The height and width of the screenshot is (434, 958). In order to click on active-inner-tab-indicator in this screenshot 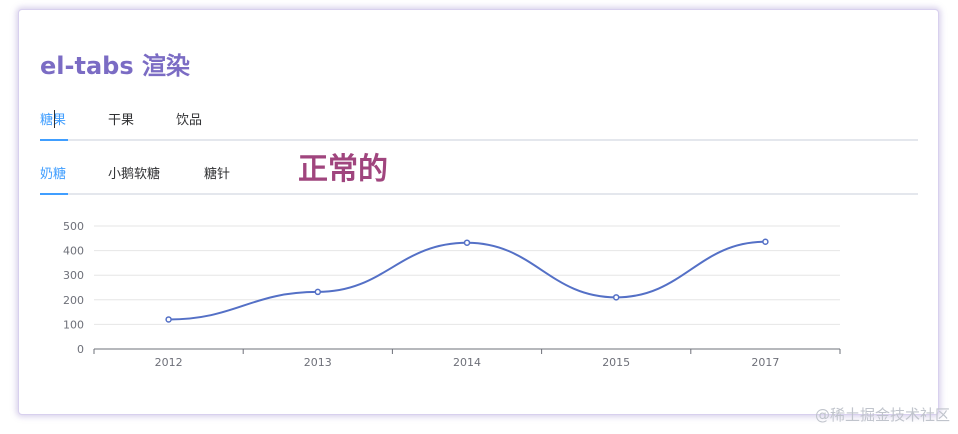, I will do `click(54, 194)`.